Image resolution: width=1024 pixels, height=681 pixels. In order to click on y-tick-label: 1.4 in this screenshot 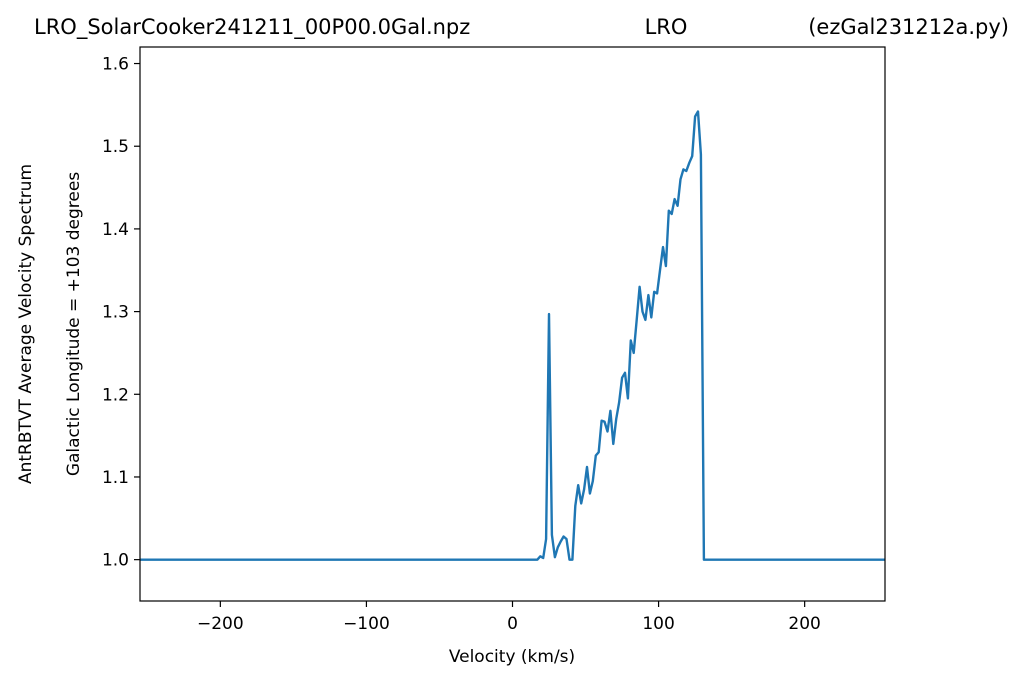, I will do `click(115, 230)`.